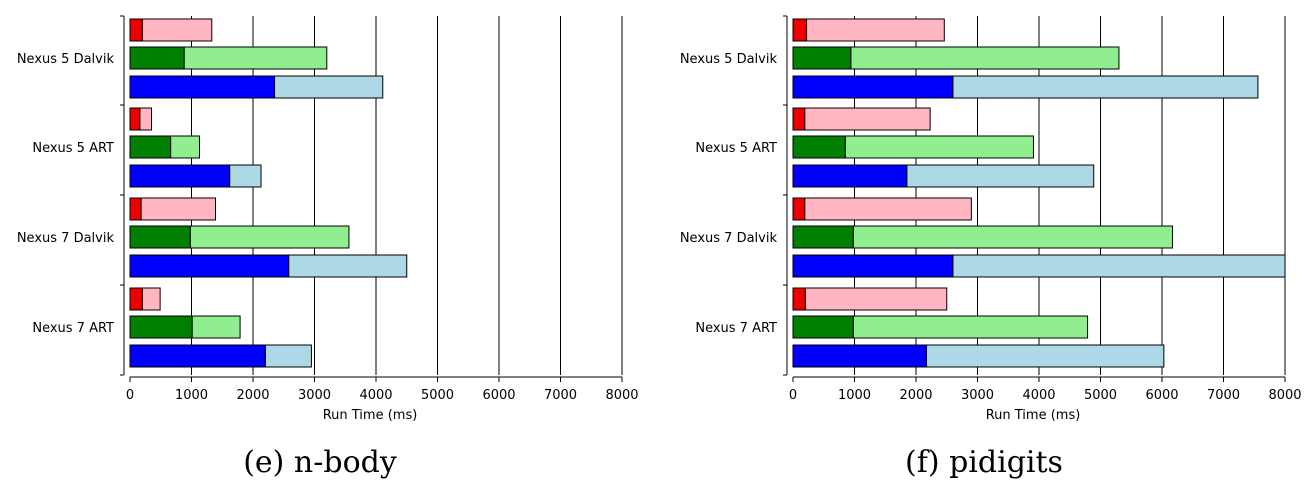  What do you see at coordinates (1284, 395) in the screenshot?
I see `panel1-x-tick-label: 8000` at bounding box center [1284, 395].